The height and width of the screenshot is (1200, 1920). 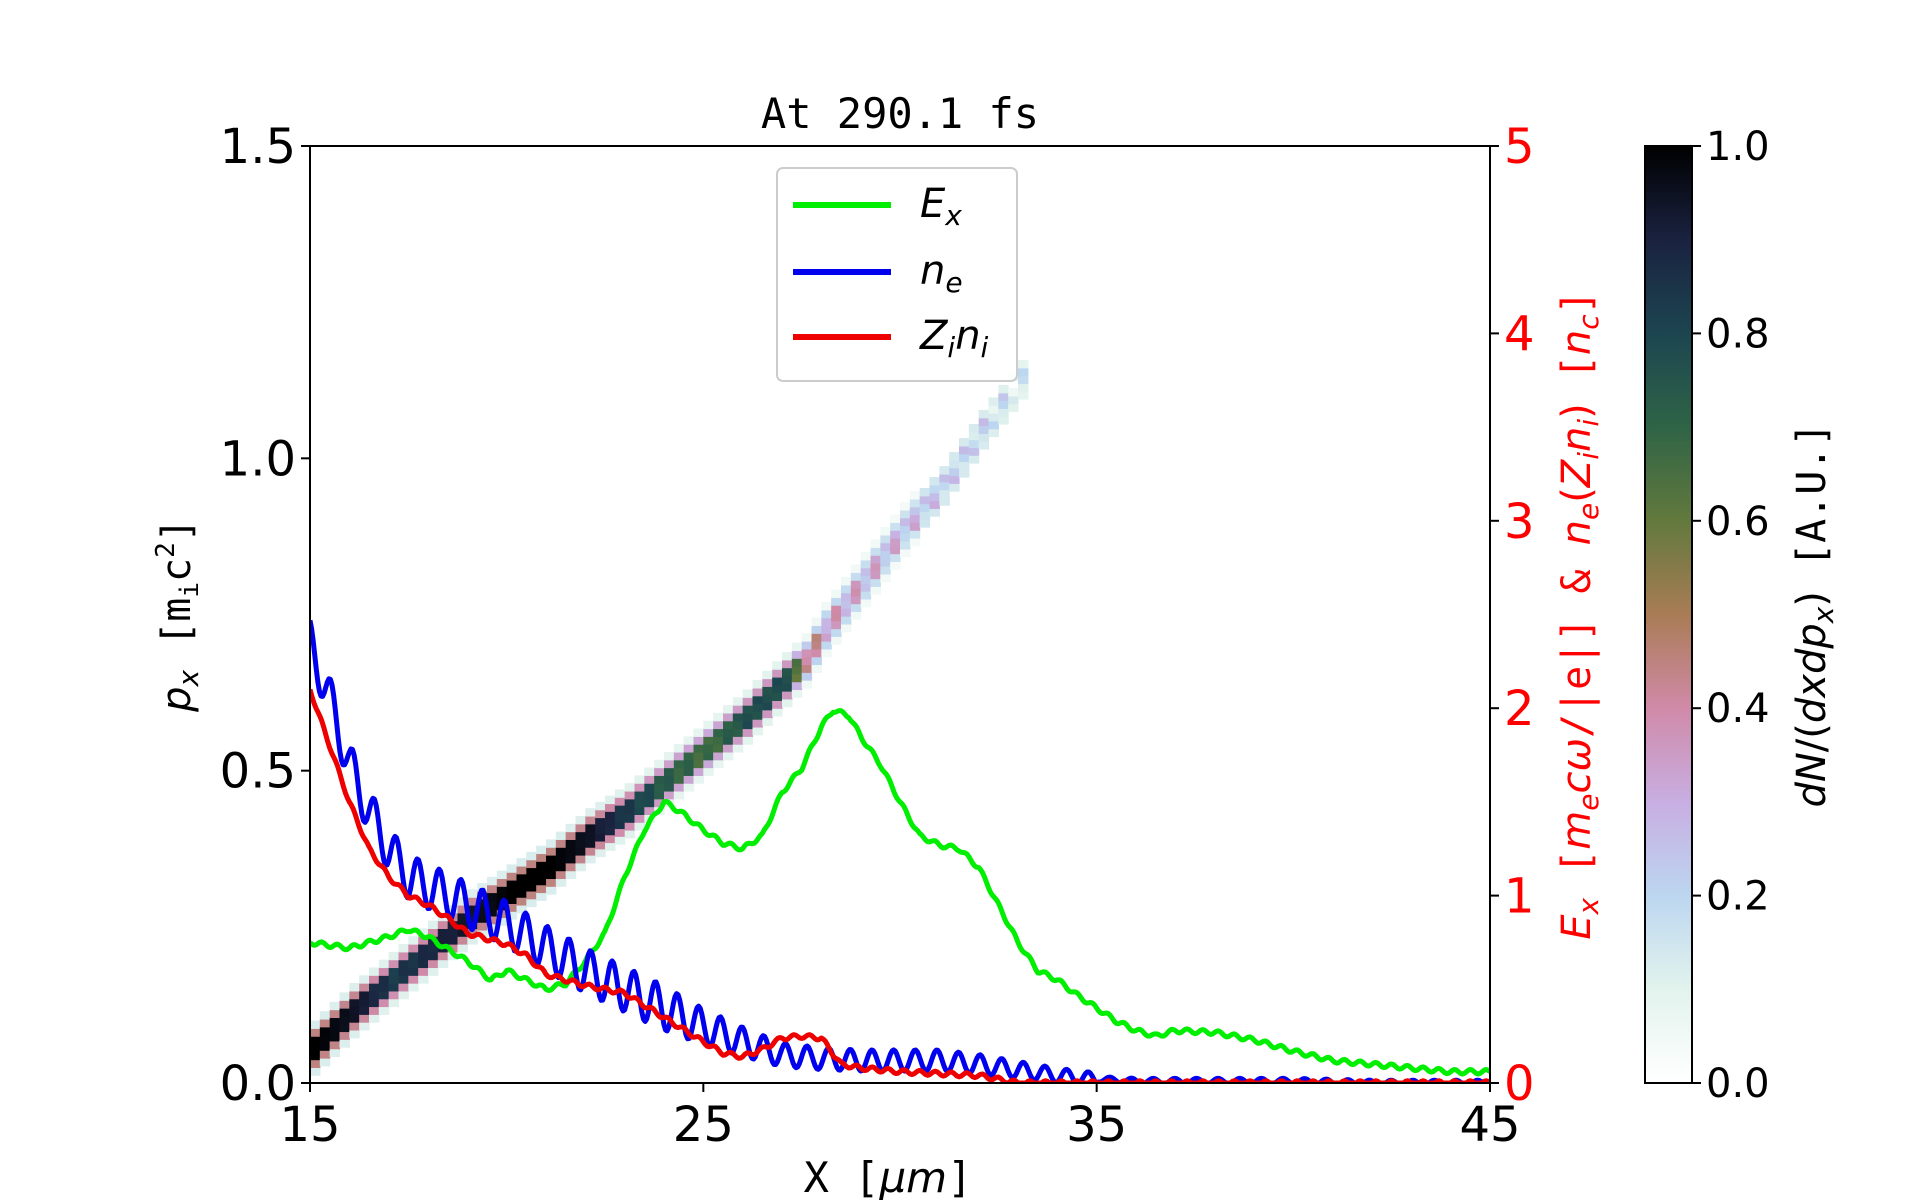 What do you see at coordinates (258, 459) in the screenshot?
I see `y-left-tick-label: 1.0` at bounding box center [258, 459].